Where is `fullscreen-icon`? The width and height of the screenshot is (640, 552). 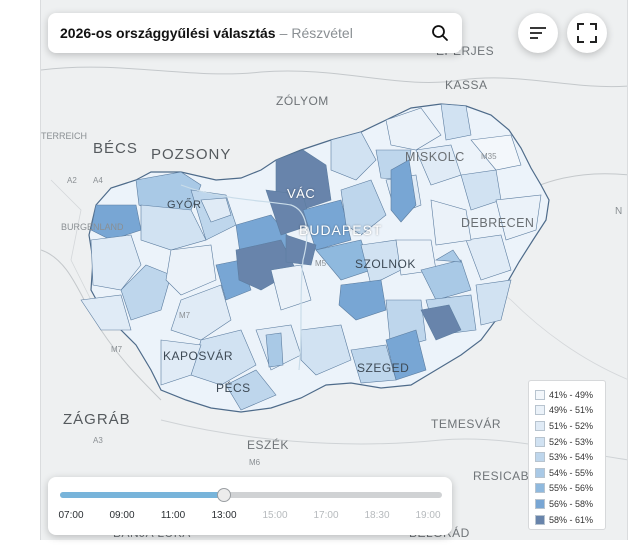 fullscreen-icon is located at coordinates (587, 33).